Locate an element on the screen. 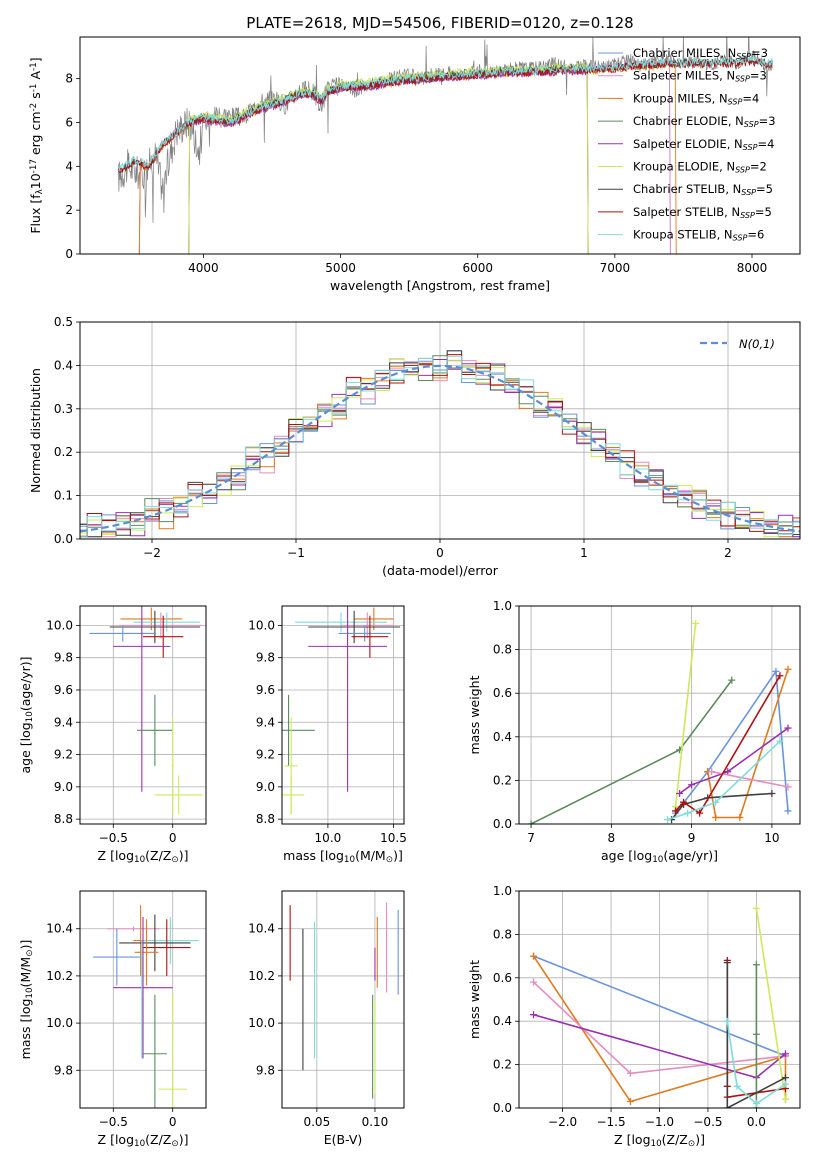  y-tick-label: 9.6 is located at coordinates (265, 690).